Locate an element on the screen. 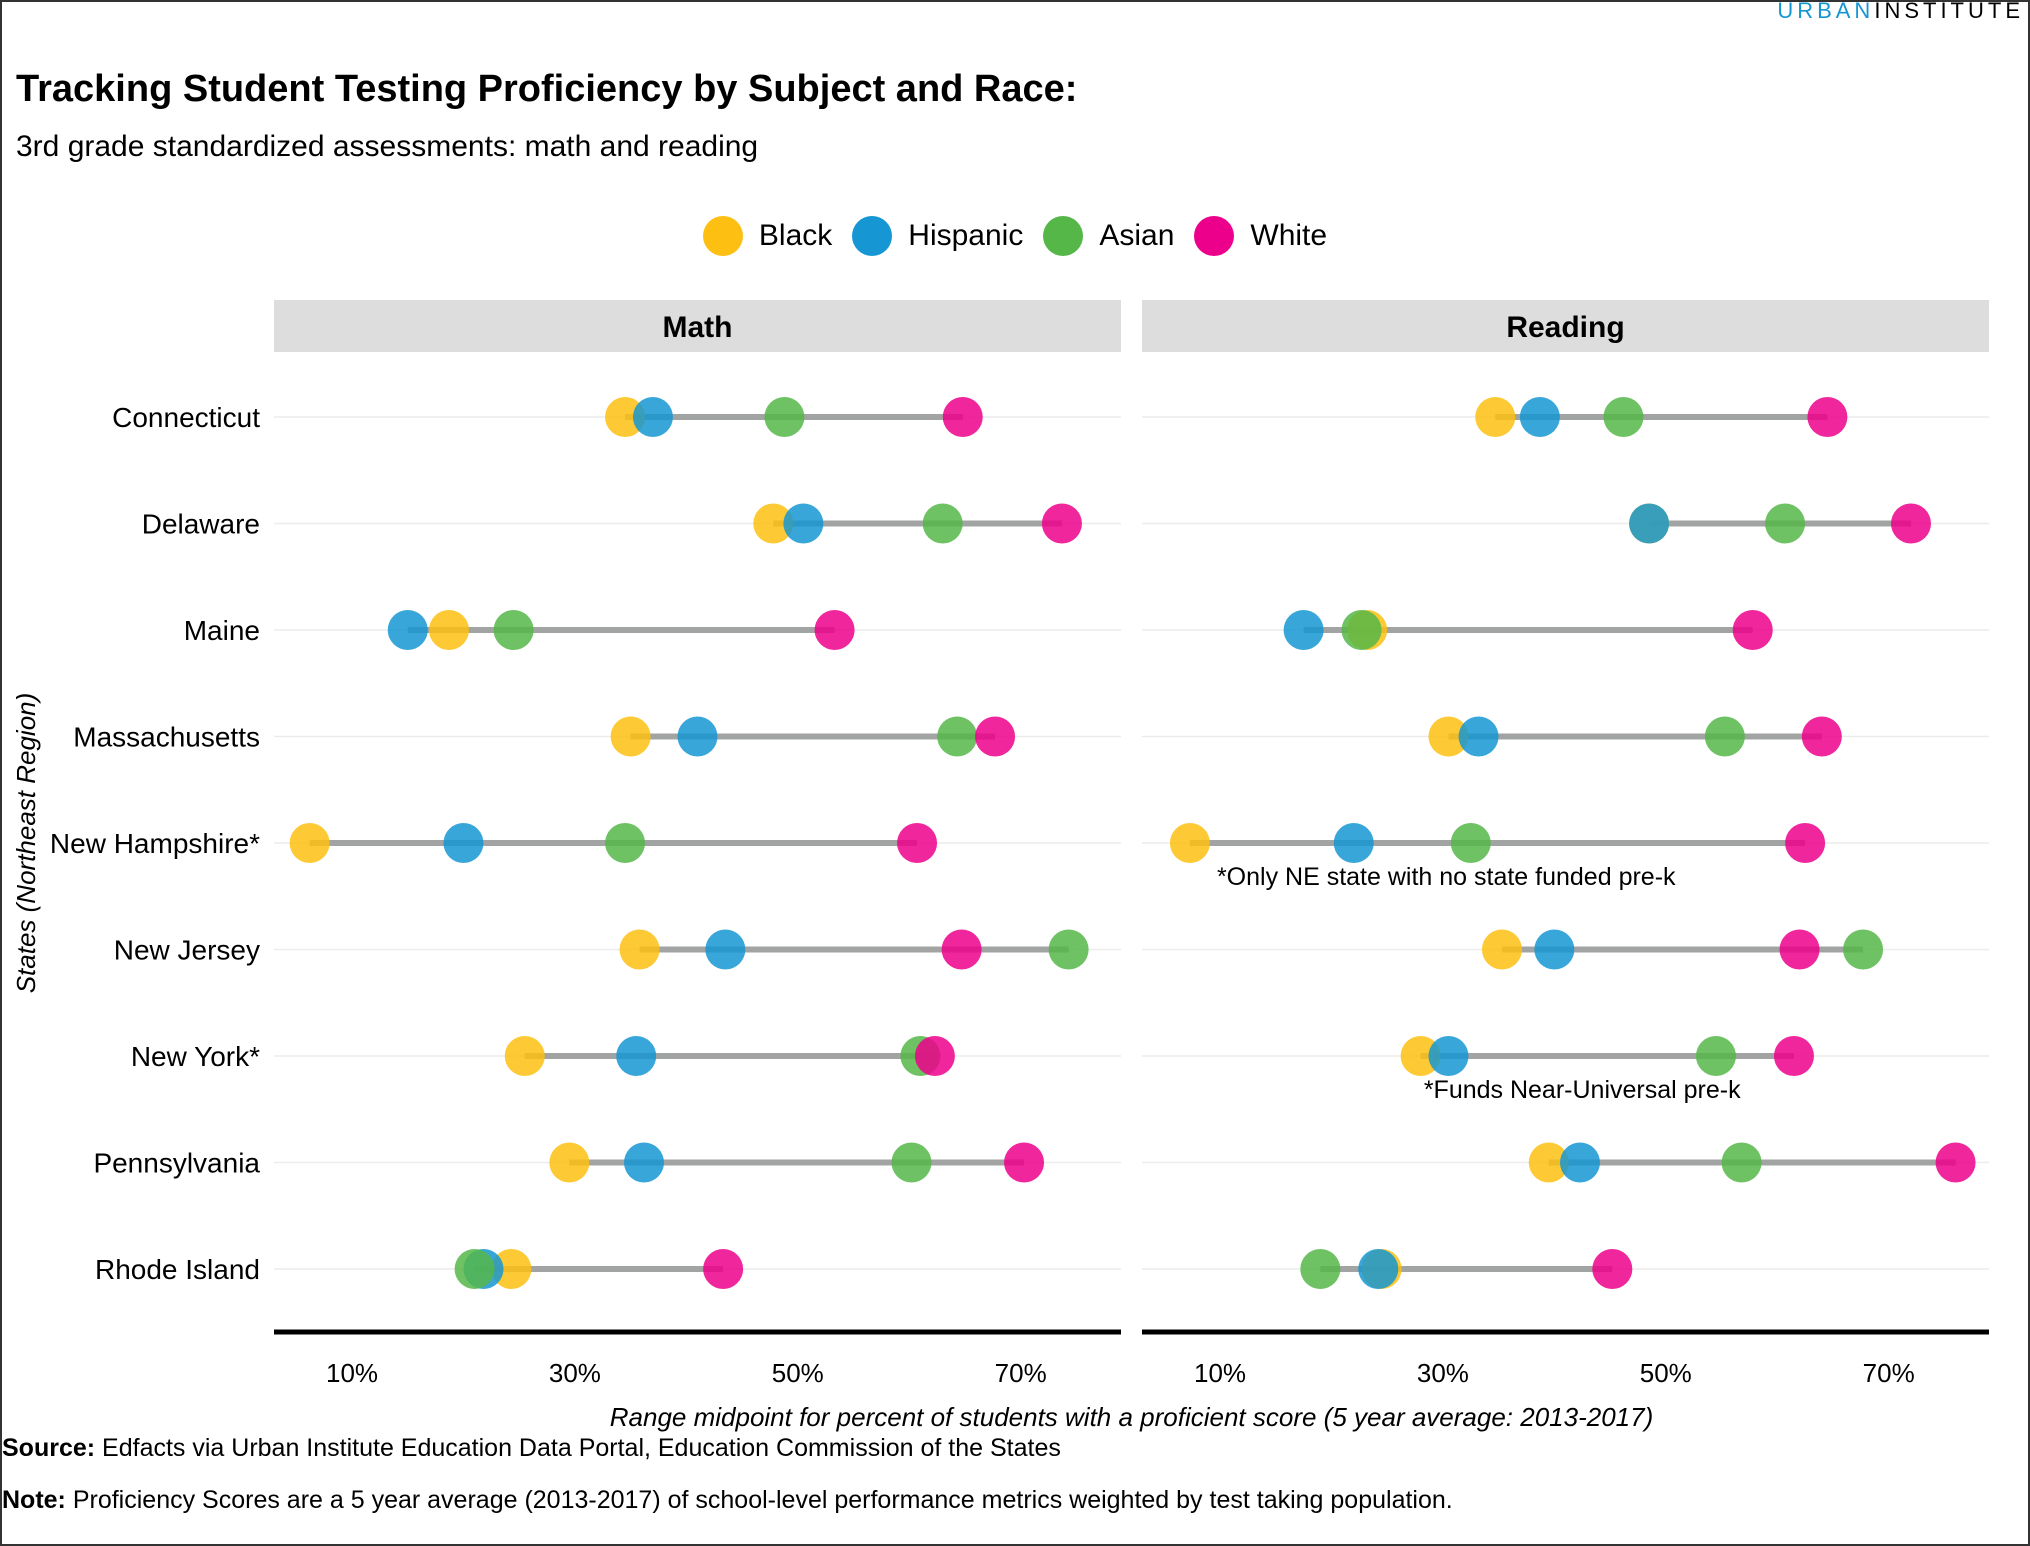  y-tick-label-pennsylvania: Pennsylvania is located at coordinates (176, 1163).